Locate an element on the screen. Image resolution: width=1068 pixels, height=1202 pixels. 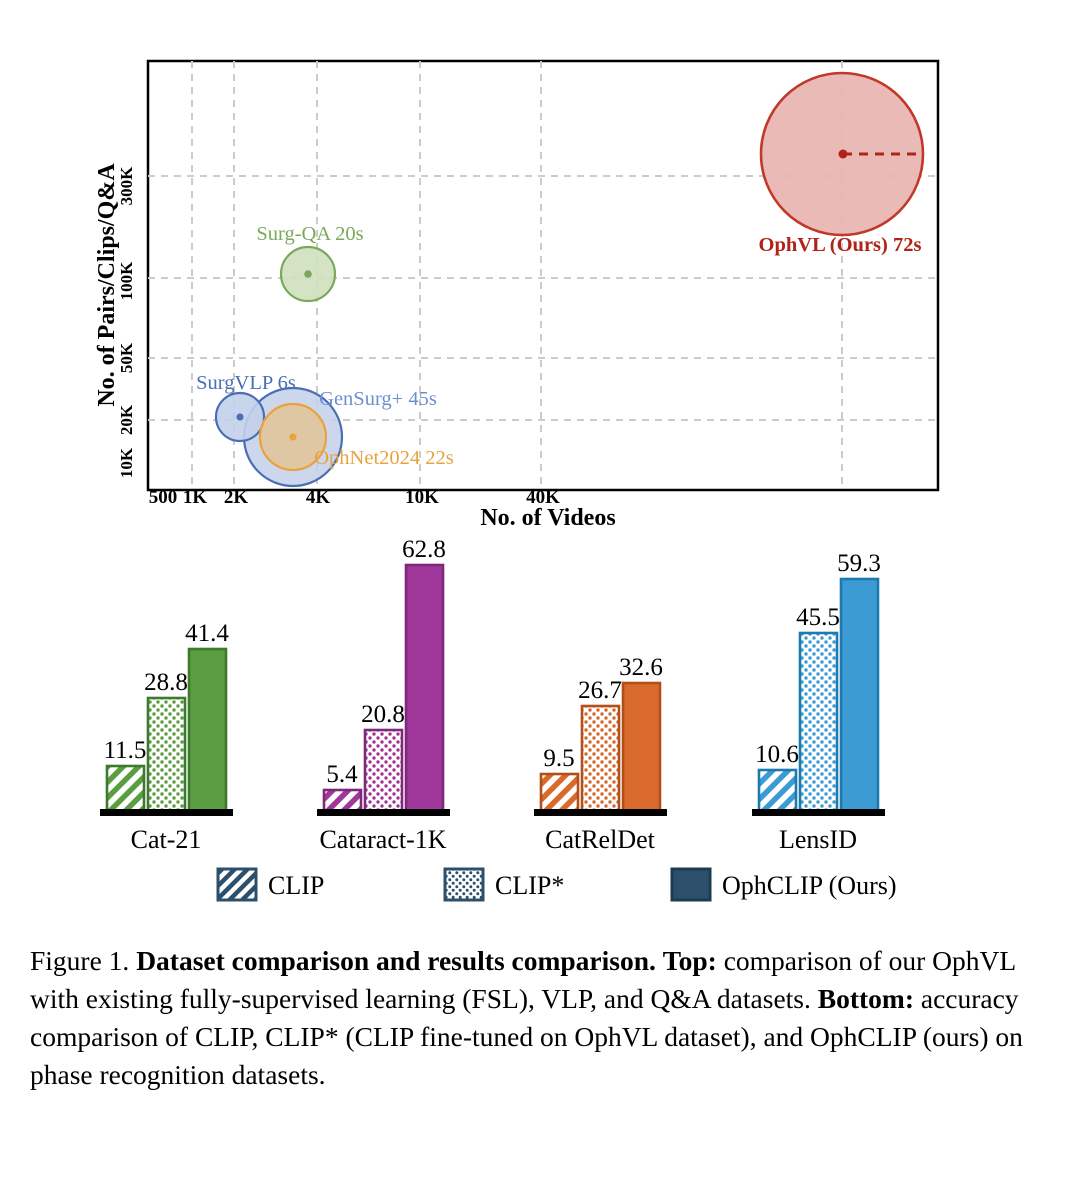
bubble-label-ophnet2024: OphNet2024 22s is located at coordinates (384, 458).